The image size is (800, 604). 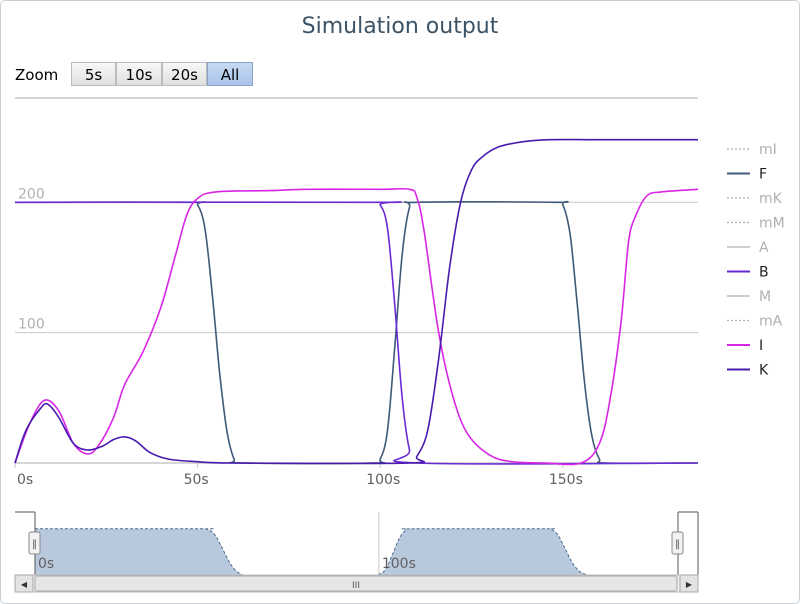 What do you see at coordinates (771, 322) in the screenshot?
I see `legend-item-mA: mA` at bounding box center [771, 322].